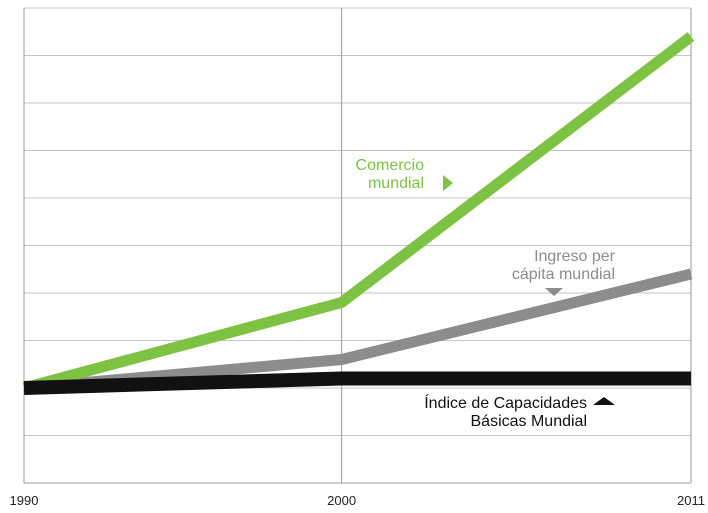 Image resolution: width=708 pixels, height=513 pixels. What do you see at coordinates (448, 183) in the screenshot?
I see `triangle-right-icon` at bounding box center [448, 183].